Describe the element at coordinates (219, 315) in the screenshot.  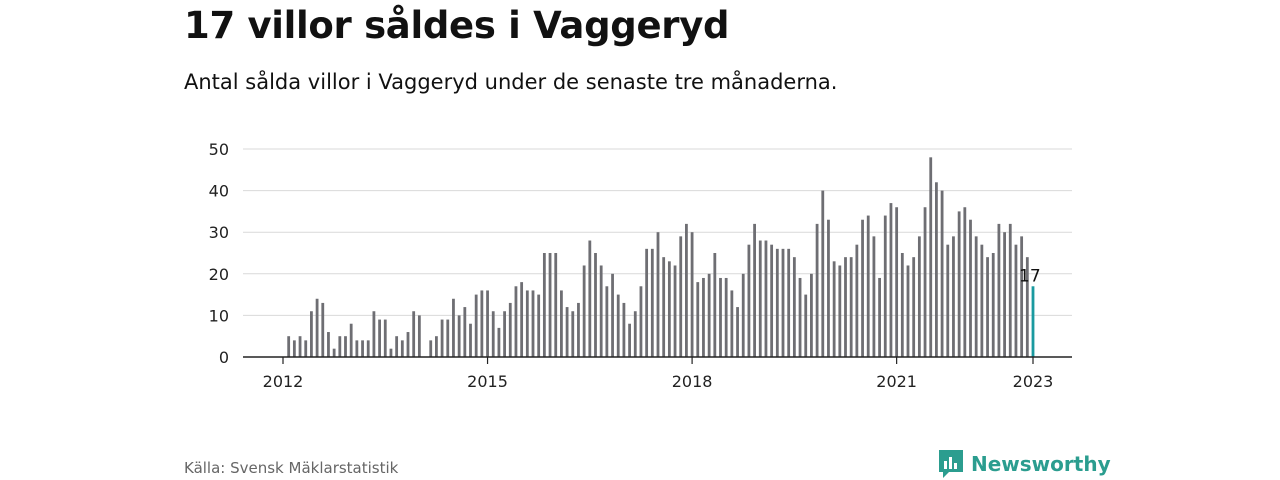
I see `y-tick-label: 10` at that location.